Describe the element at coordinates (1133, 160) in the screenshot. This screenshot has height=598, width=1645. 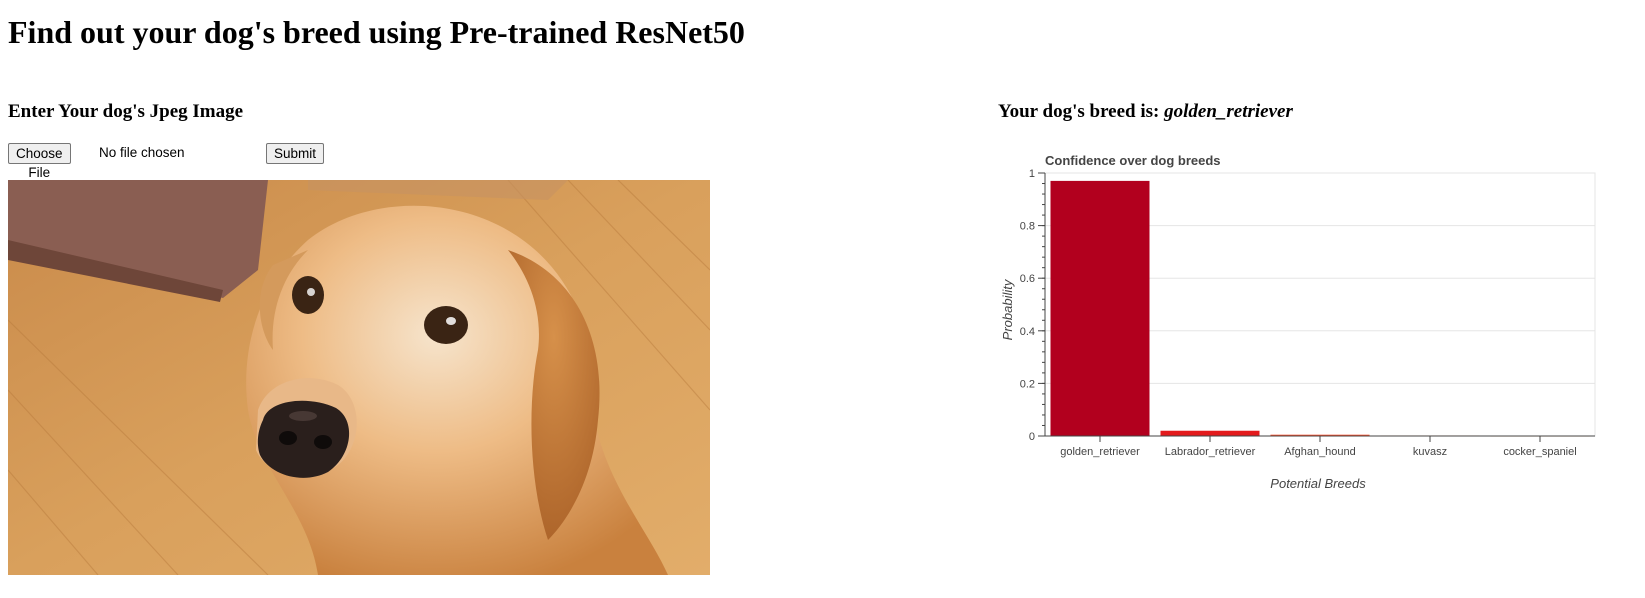
I see `chart-title: Confidence over dog breeds` at that location.